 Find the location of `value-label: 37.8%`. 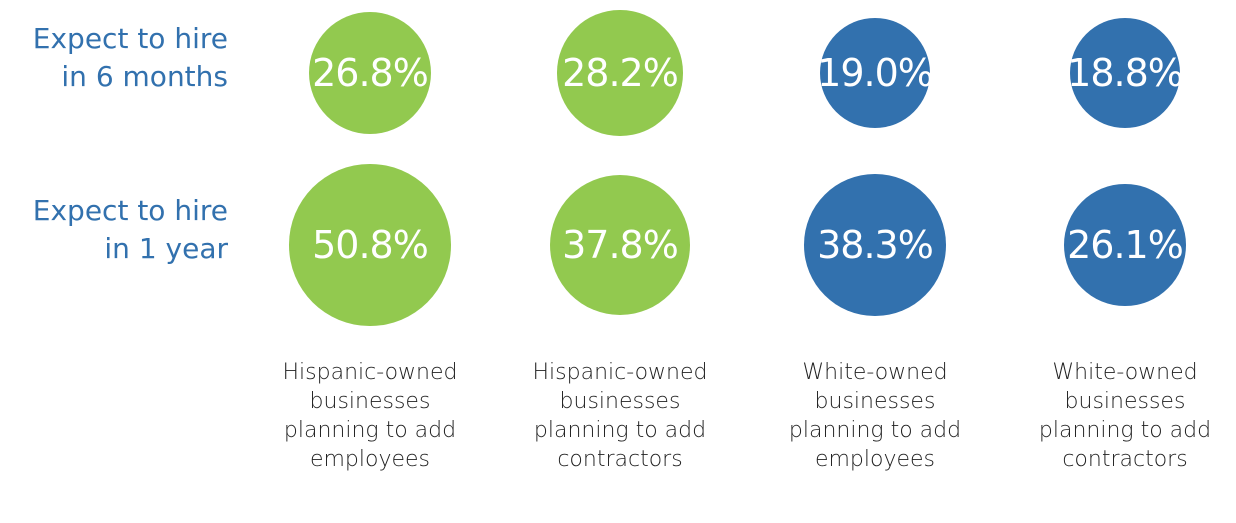

value-label: 37.8% is located at coordinates (620, 244).